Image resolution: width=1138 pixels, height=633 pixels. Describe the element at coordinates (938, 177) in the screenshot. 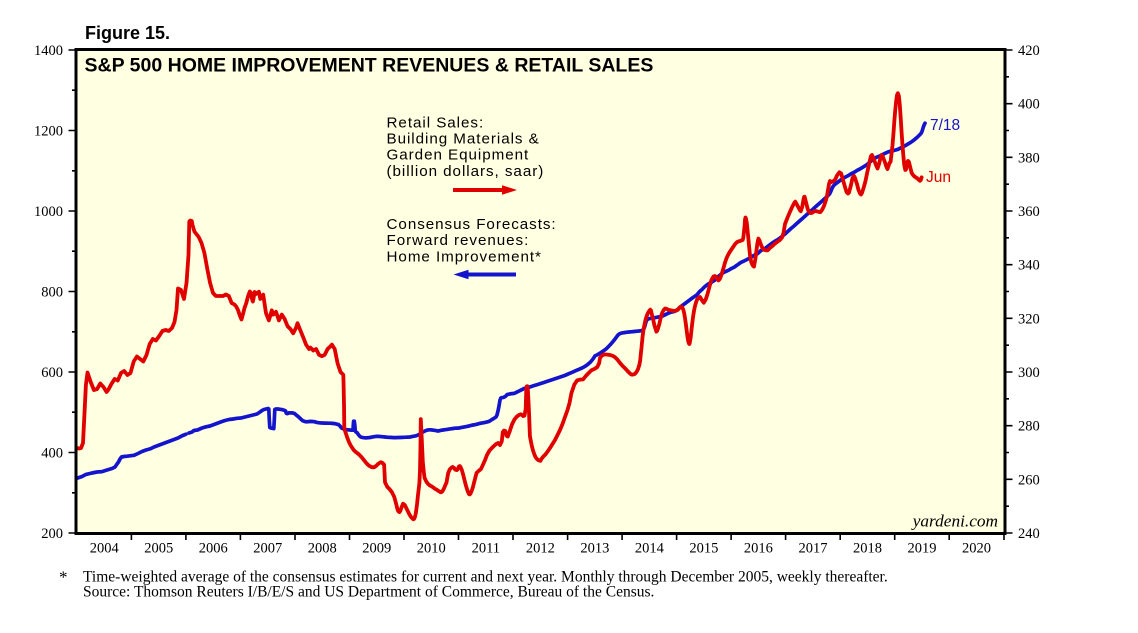

I see `svg-text: Jun` at that location.